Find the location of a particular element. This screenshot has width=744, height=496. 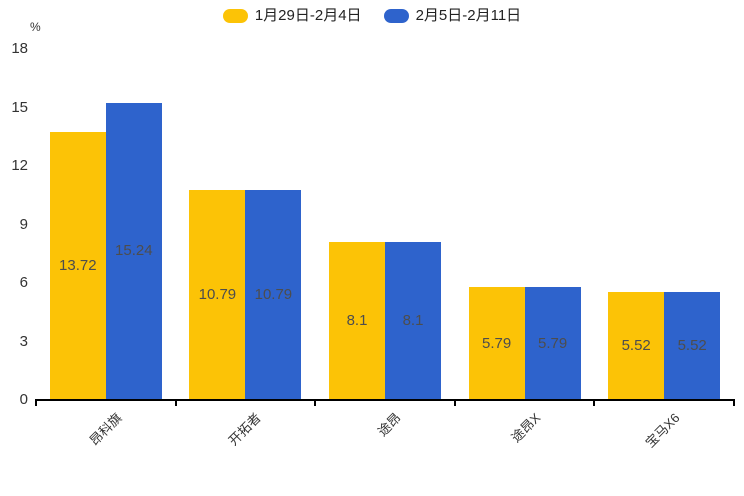

bar-week1-宝马X6: 5.52 is located at coordinates (636, 346).